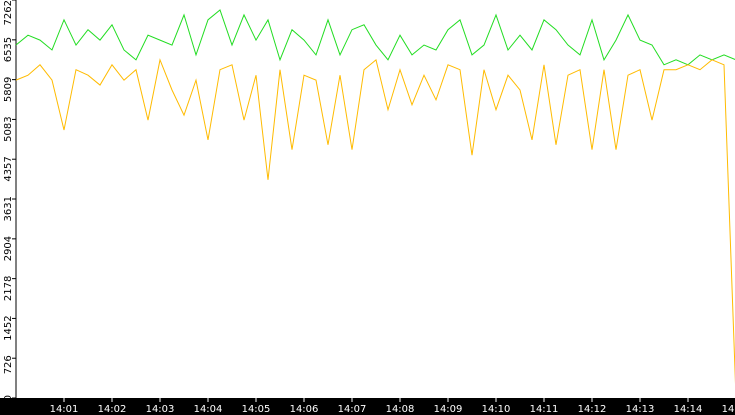 The width and height of the screenshot is (735, 415). I want to click on y-tick-label: 4357, so click(8, 168).